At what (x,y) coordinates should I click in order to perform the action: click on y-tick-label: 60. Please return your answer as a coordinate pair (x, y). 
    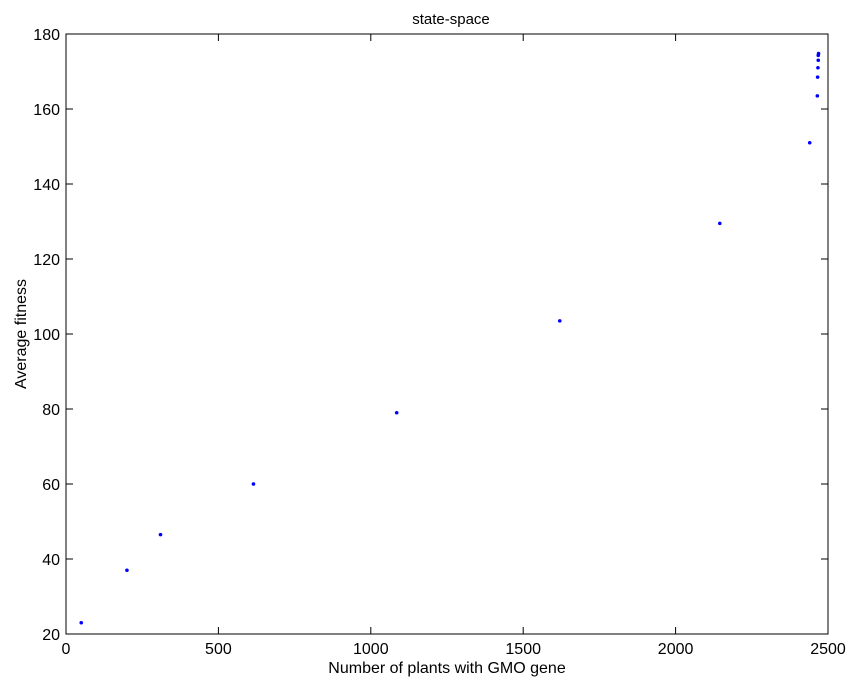
    Looking at the image, I should click on (51, 485).